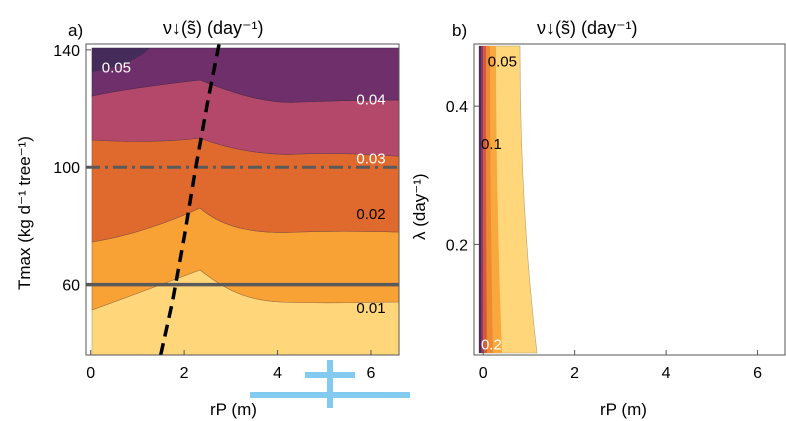 The height and width of the screenshot is (421, 786). What do you see at coordinates (499, 203) in the screenshot?
I see `contour-labels-b: 0.05 0.1 0.2` at bounding box center [499, 203].